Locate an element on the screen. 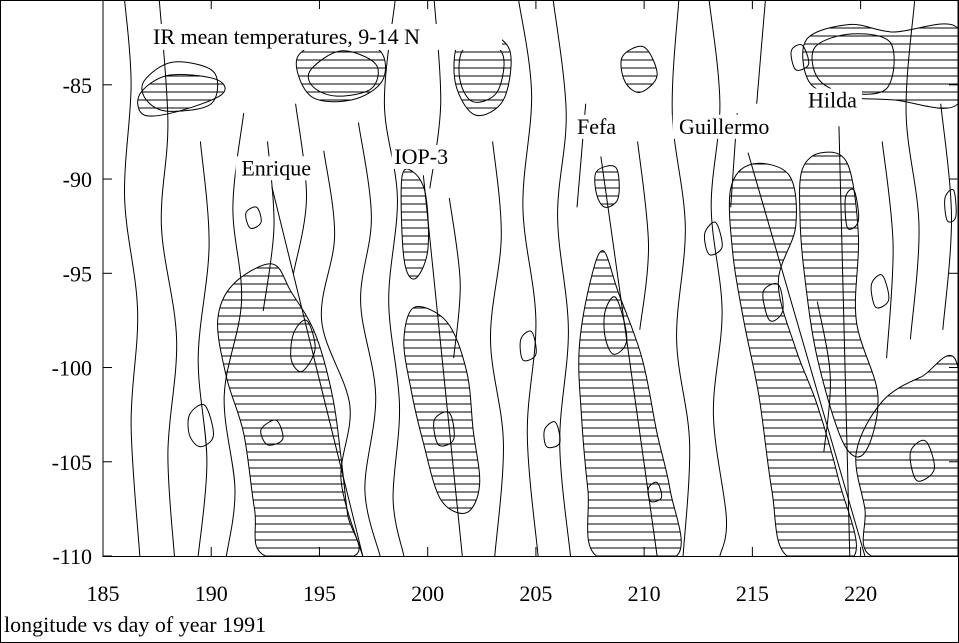  y-tick-label: -105 is located at coordinates (72, 462).